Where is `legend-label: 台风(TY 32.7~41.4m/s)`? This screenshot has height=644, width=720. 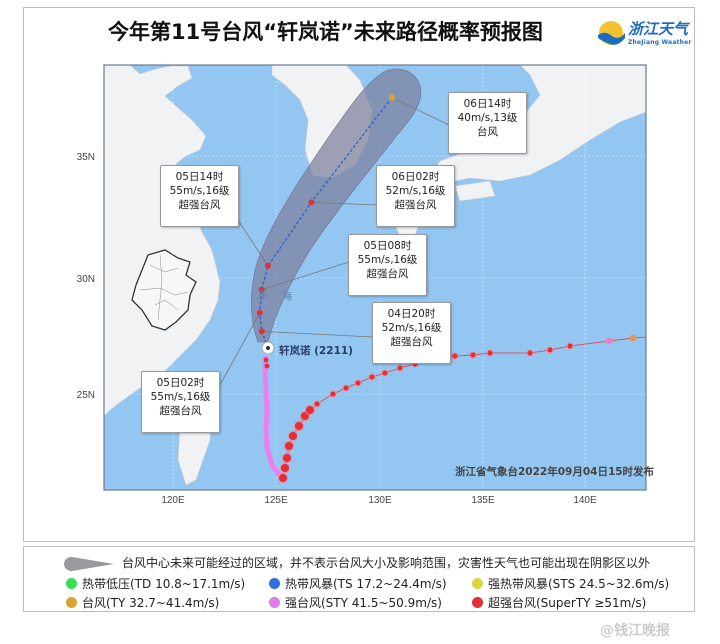
legend-label: 台风(TY 32.7~41.4m/s) is located at coordinates (151, 603).